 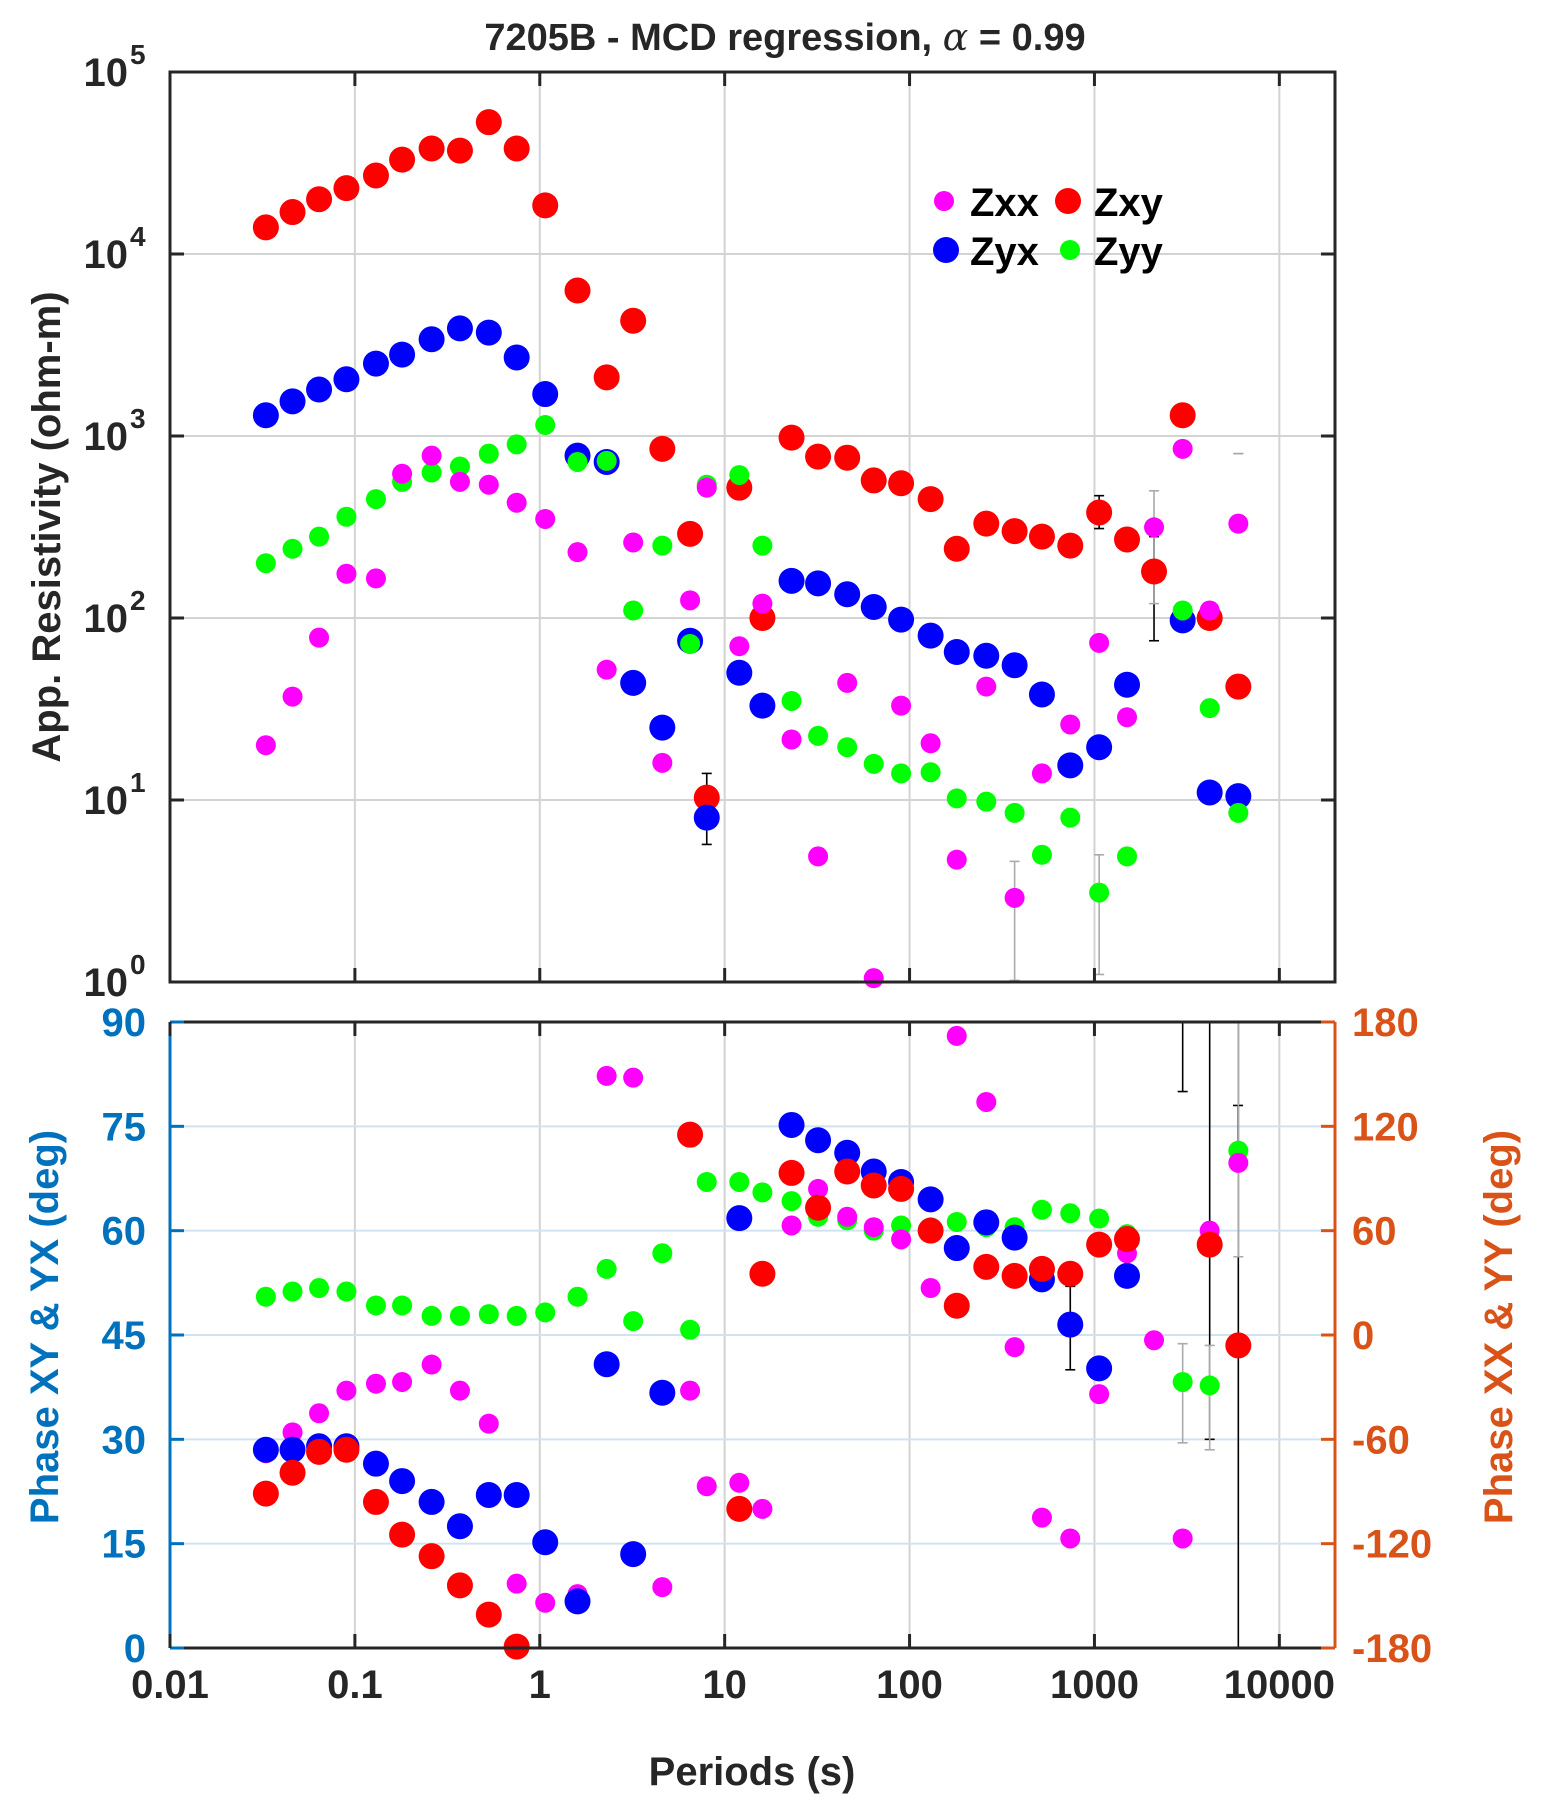 I want to click on period-x-axis-label: Periods (s), so click(x=752, y=1772).